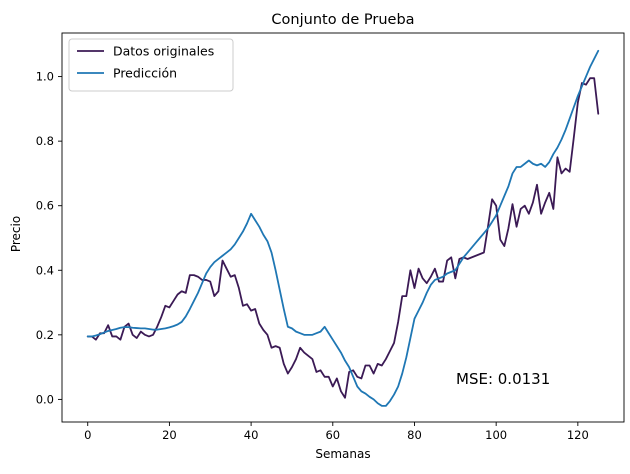 Image resolution: width=630 pixels, height=474 pixels. What do you see at coordinates (342, 20) in the screenshot?
I see `chart-title: Conjunto de Prueba` at bounding box center [342, 20].